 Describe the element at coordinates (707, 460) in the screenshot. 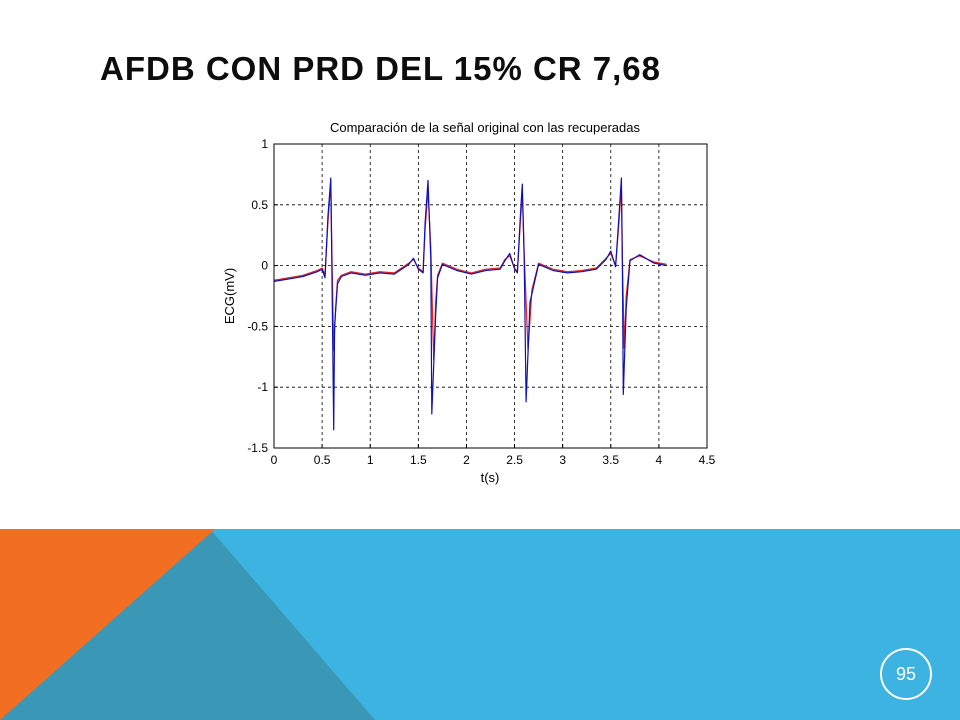

I see `x-tick-label: 4.5` at that location.